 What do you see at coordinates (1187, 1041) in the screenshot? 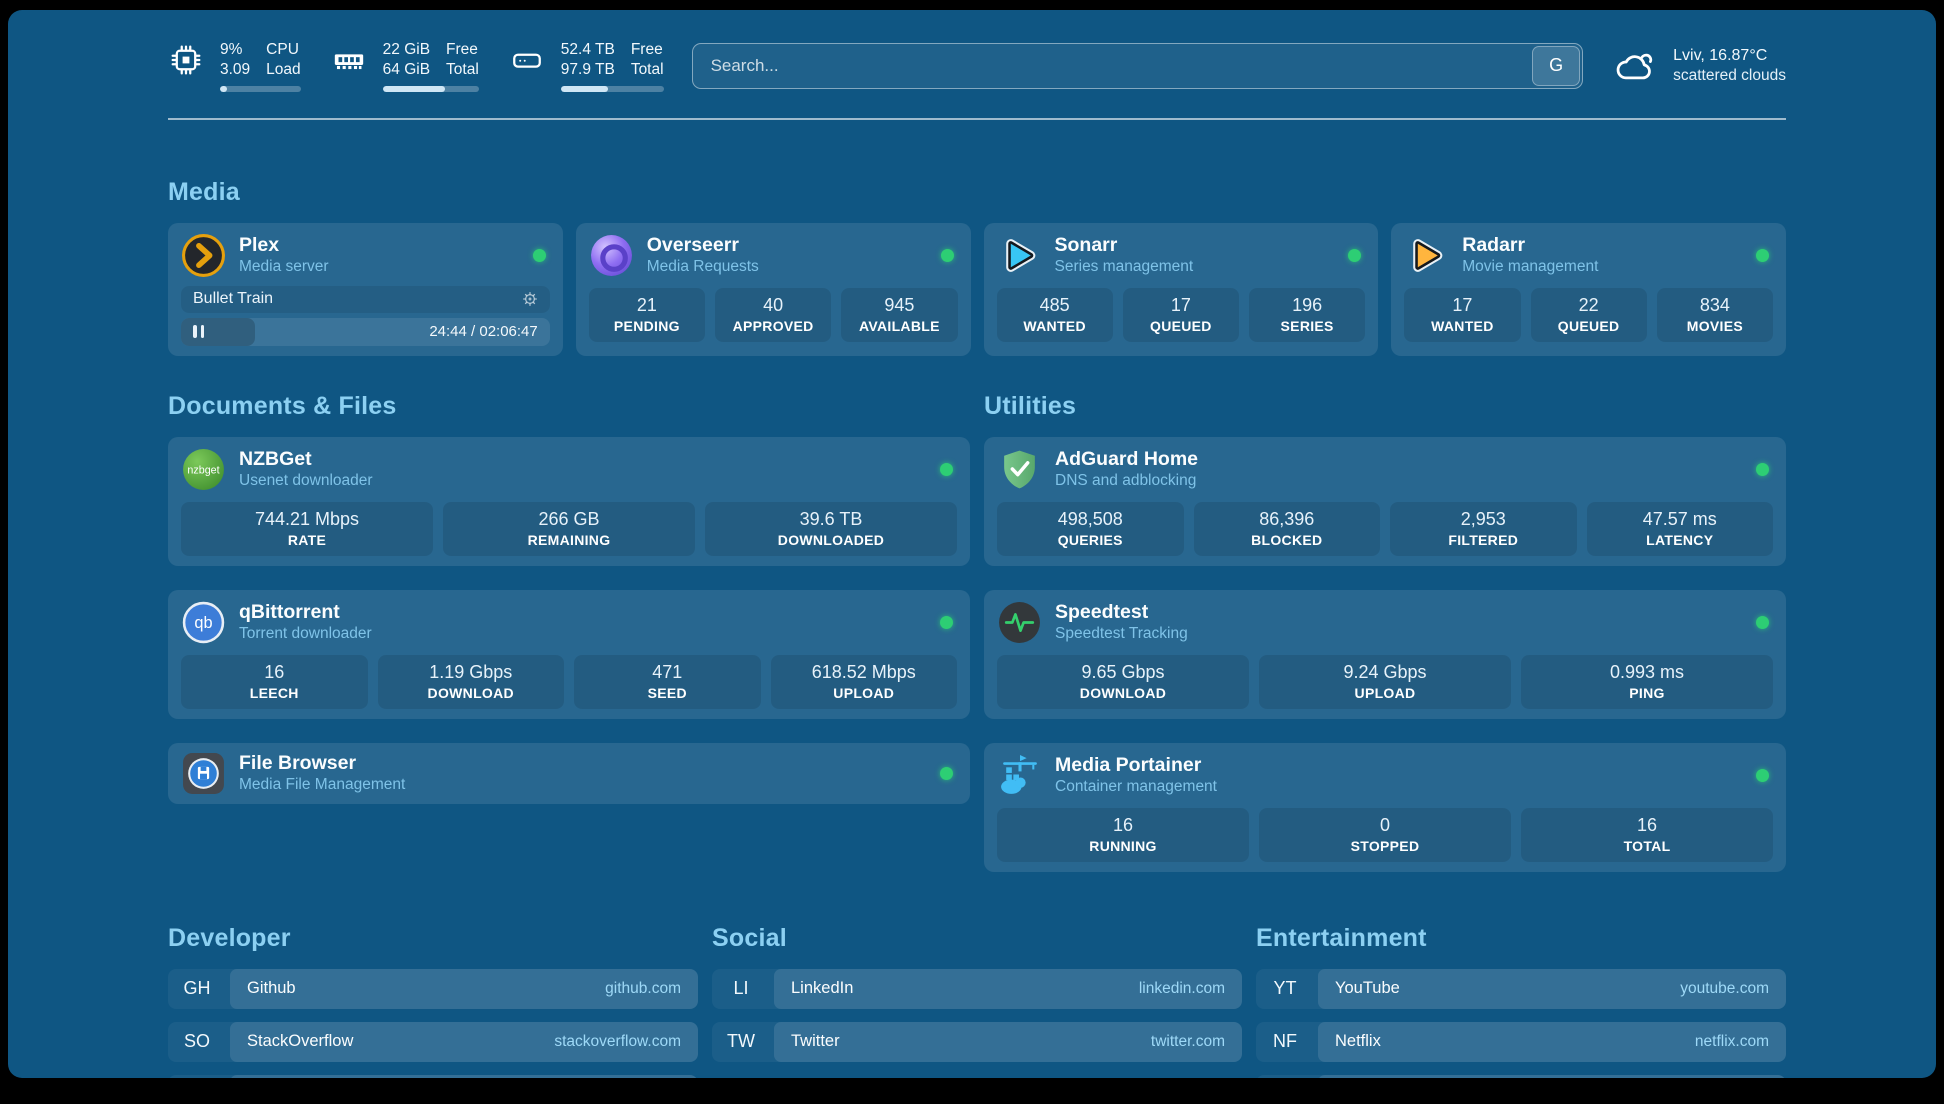
I see `bookmark-url: twitter.com` at bounding box center [1187, 1041].